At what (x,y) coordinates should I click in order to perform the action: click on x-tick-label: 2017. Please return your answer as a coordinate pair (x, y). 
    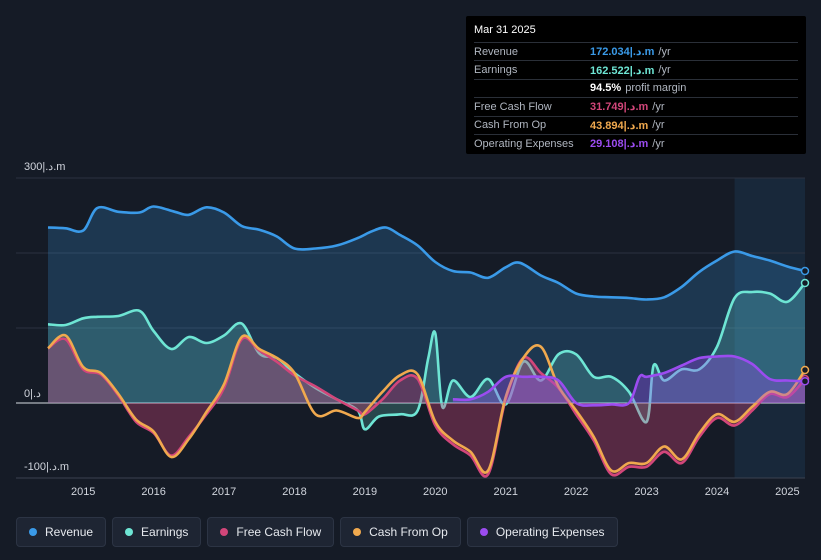
    Looking at the image, I should click on (224, 492).